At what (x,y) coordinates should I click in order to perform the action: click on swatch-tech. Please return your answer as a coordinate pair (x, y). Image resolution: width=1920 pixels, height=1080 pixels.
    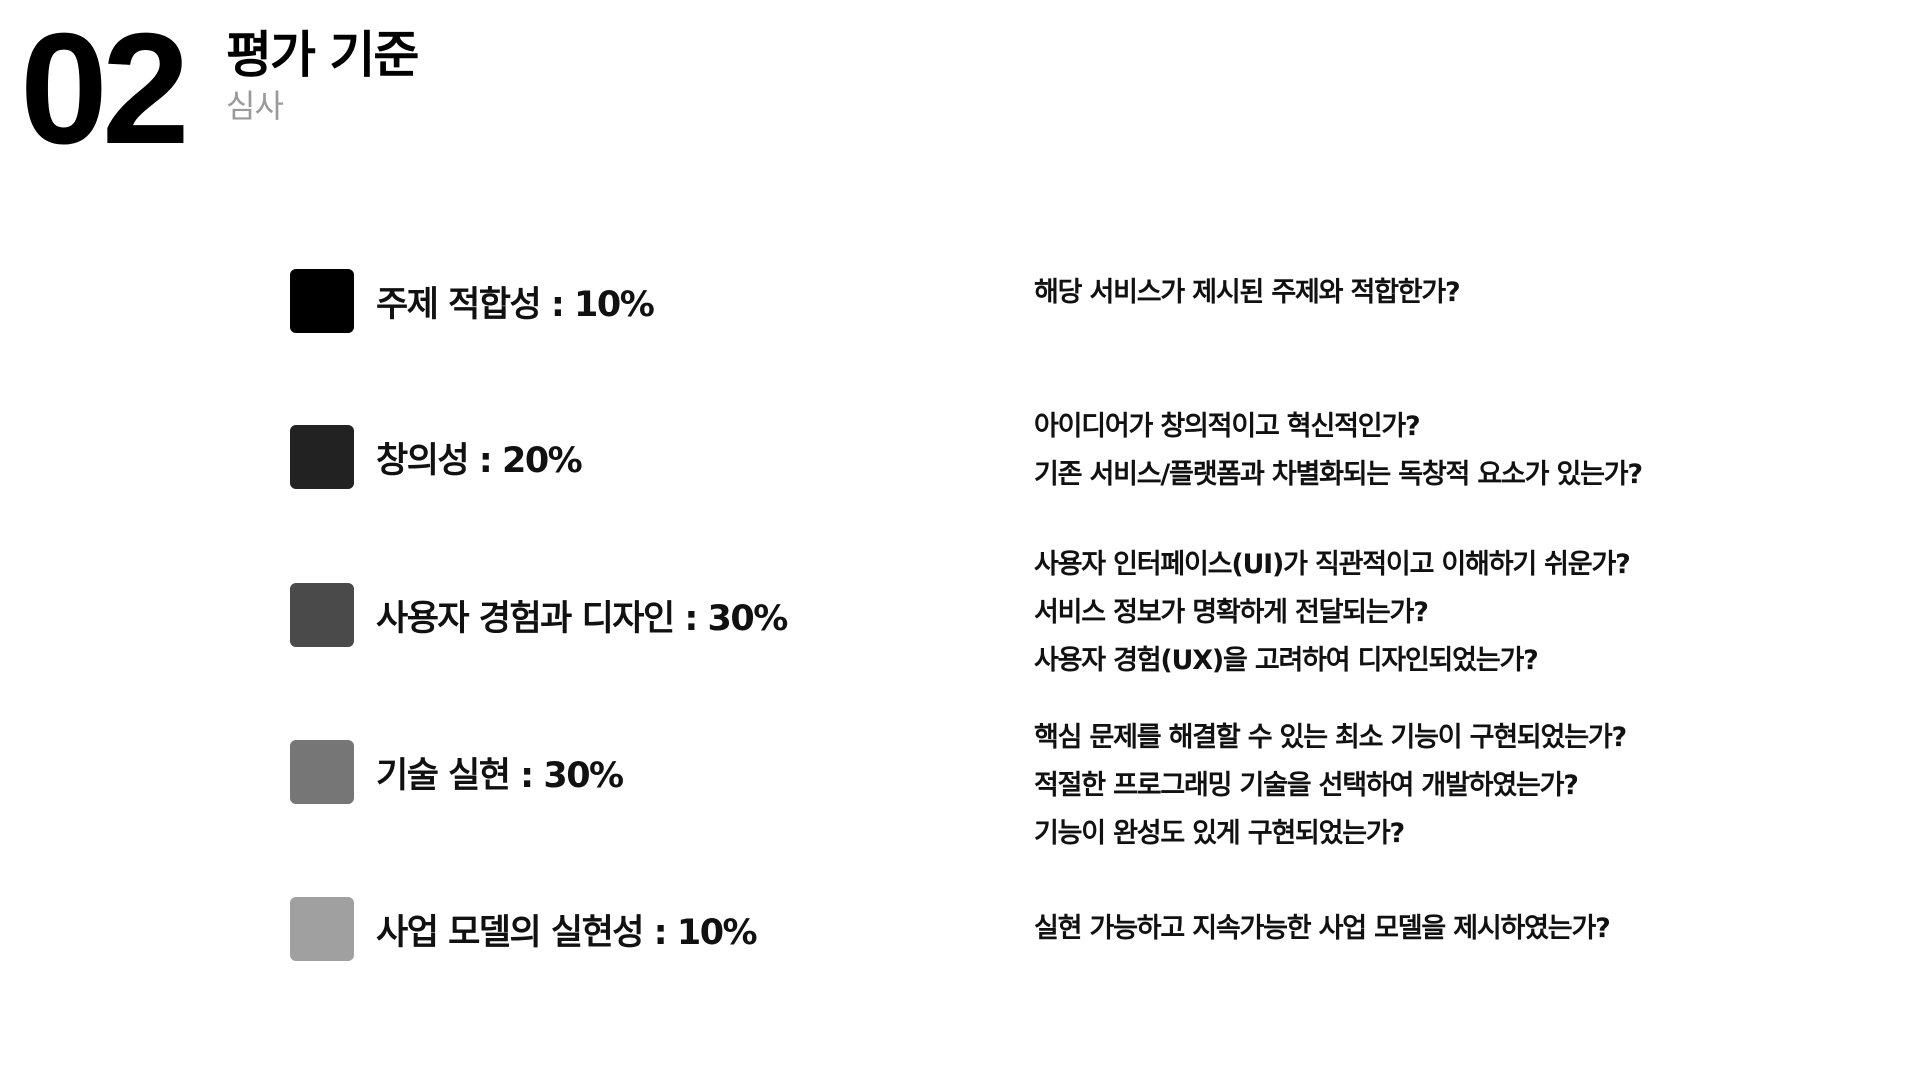
    Looking at the image, I should click on (322, 772).